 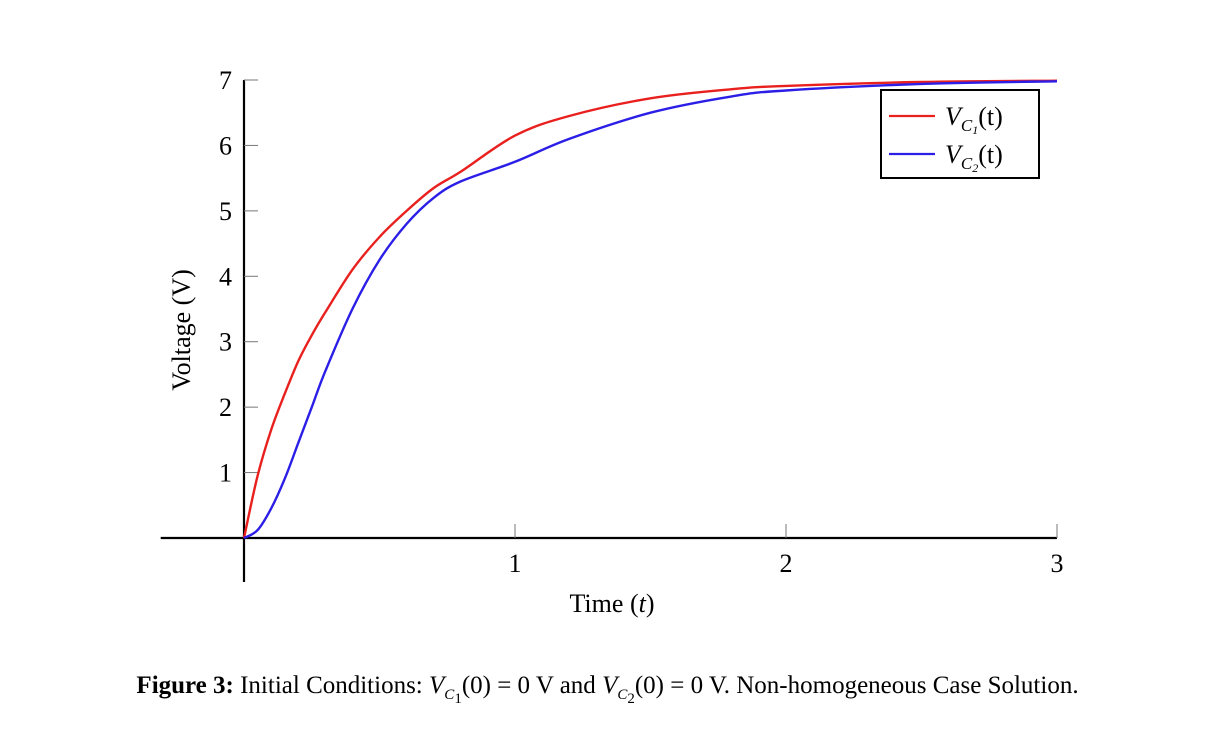 I want to click on y-tick-label: 3, so click(x=225, y=342).